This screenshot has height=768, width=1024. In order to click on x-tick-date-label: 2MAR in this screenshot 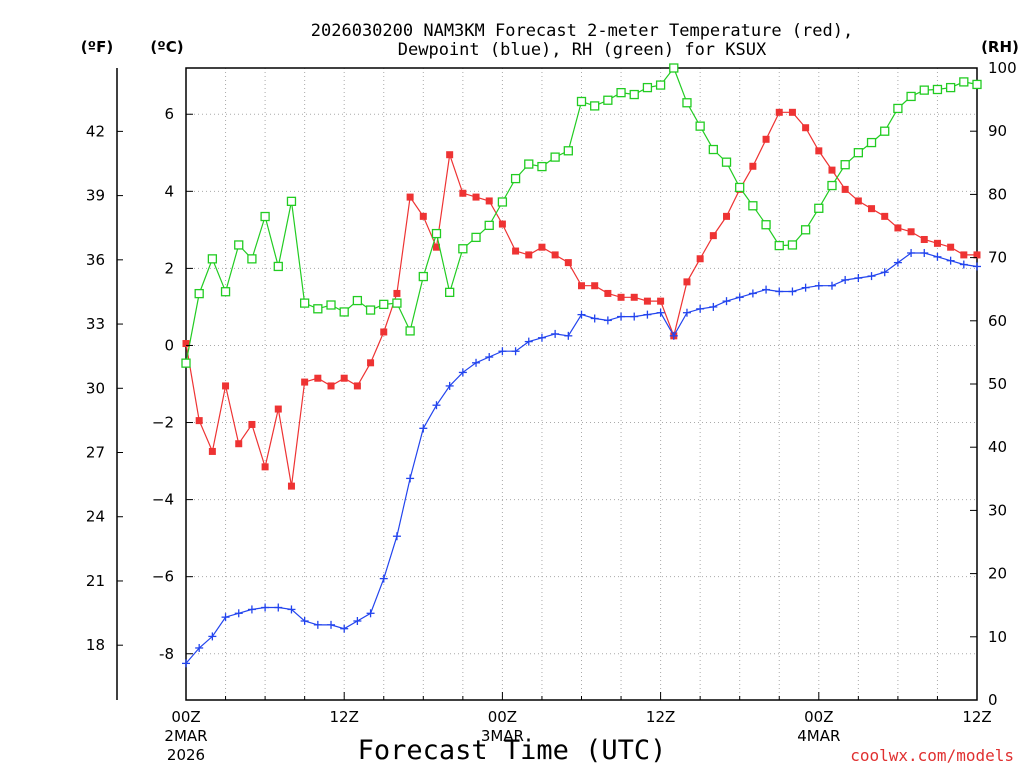, I will do `click(185, 736)`.